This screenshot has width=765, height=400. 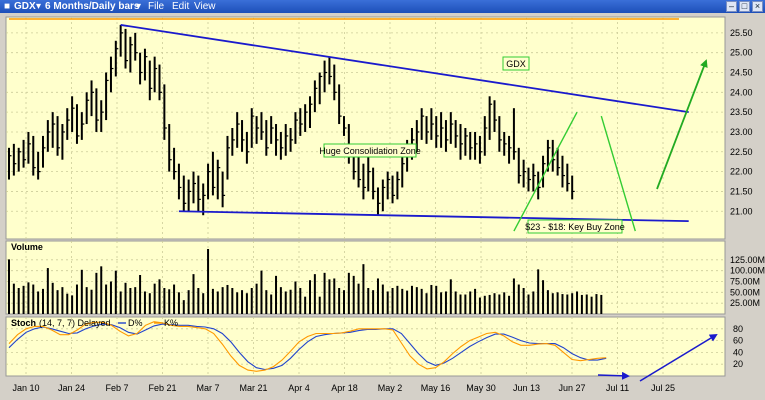 I want to click on annotation-consolidation-zone-box, so click(x=370, y=150).